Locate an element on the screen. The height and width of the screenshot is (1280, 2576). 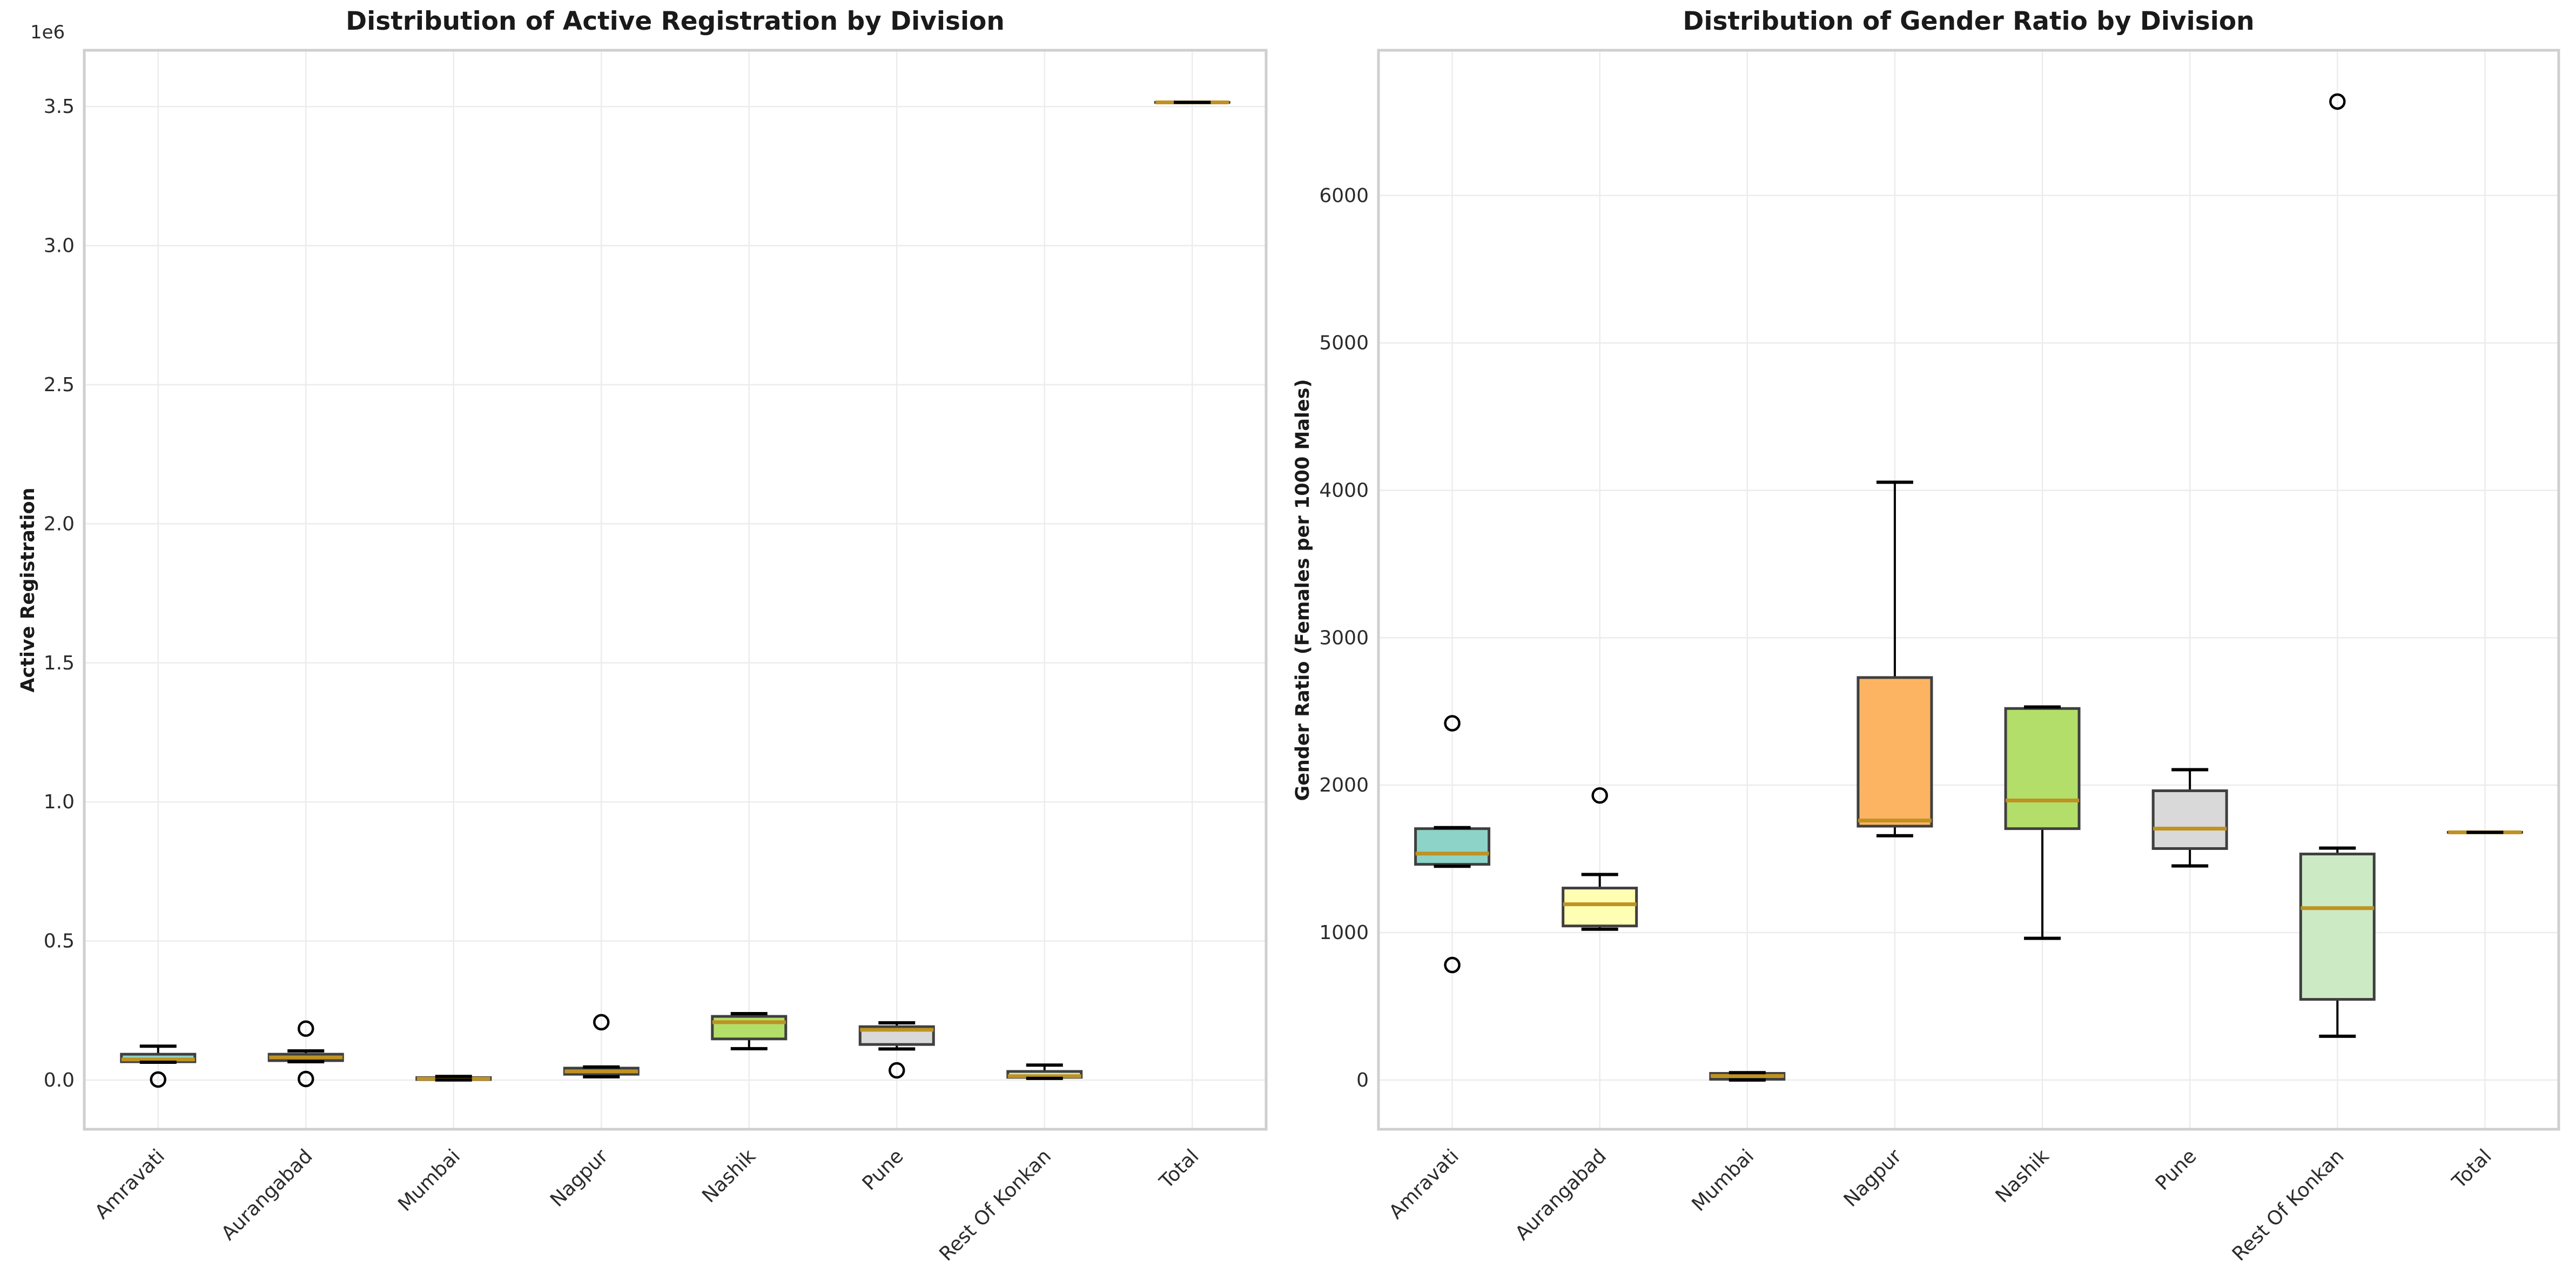
y-tick-label: 5000 is located at coordinates (1344, 343).